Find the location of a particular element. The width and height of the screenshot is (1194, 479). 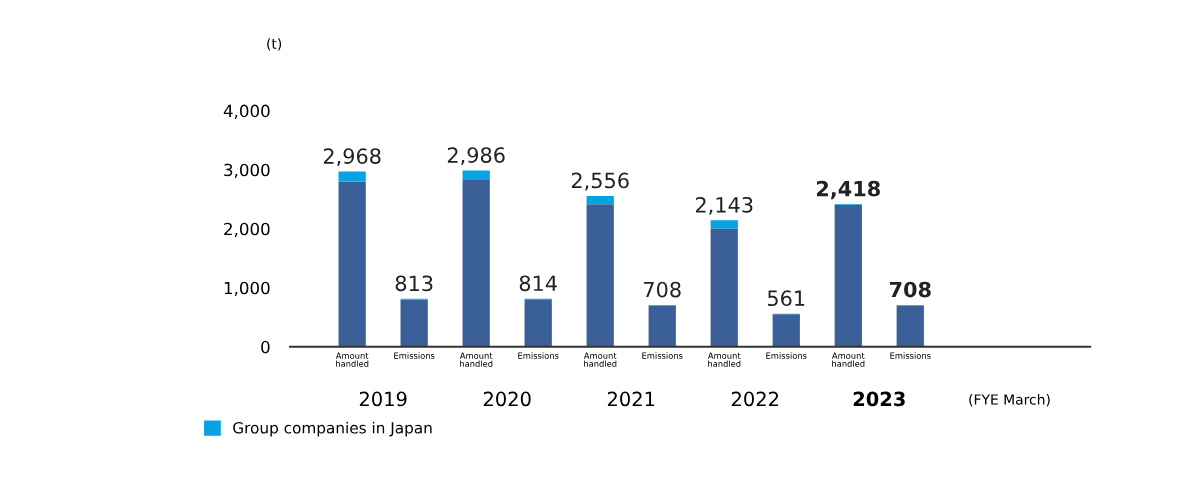

total-label: 2,986 is located at coordinates (476, 156).